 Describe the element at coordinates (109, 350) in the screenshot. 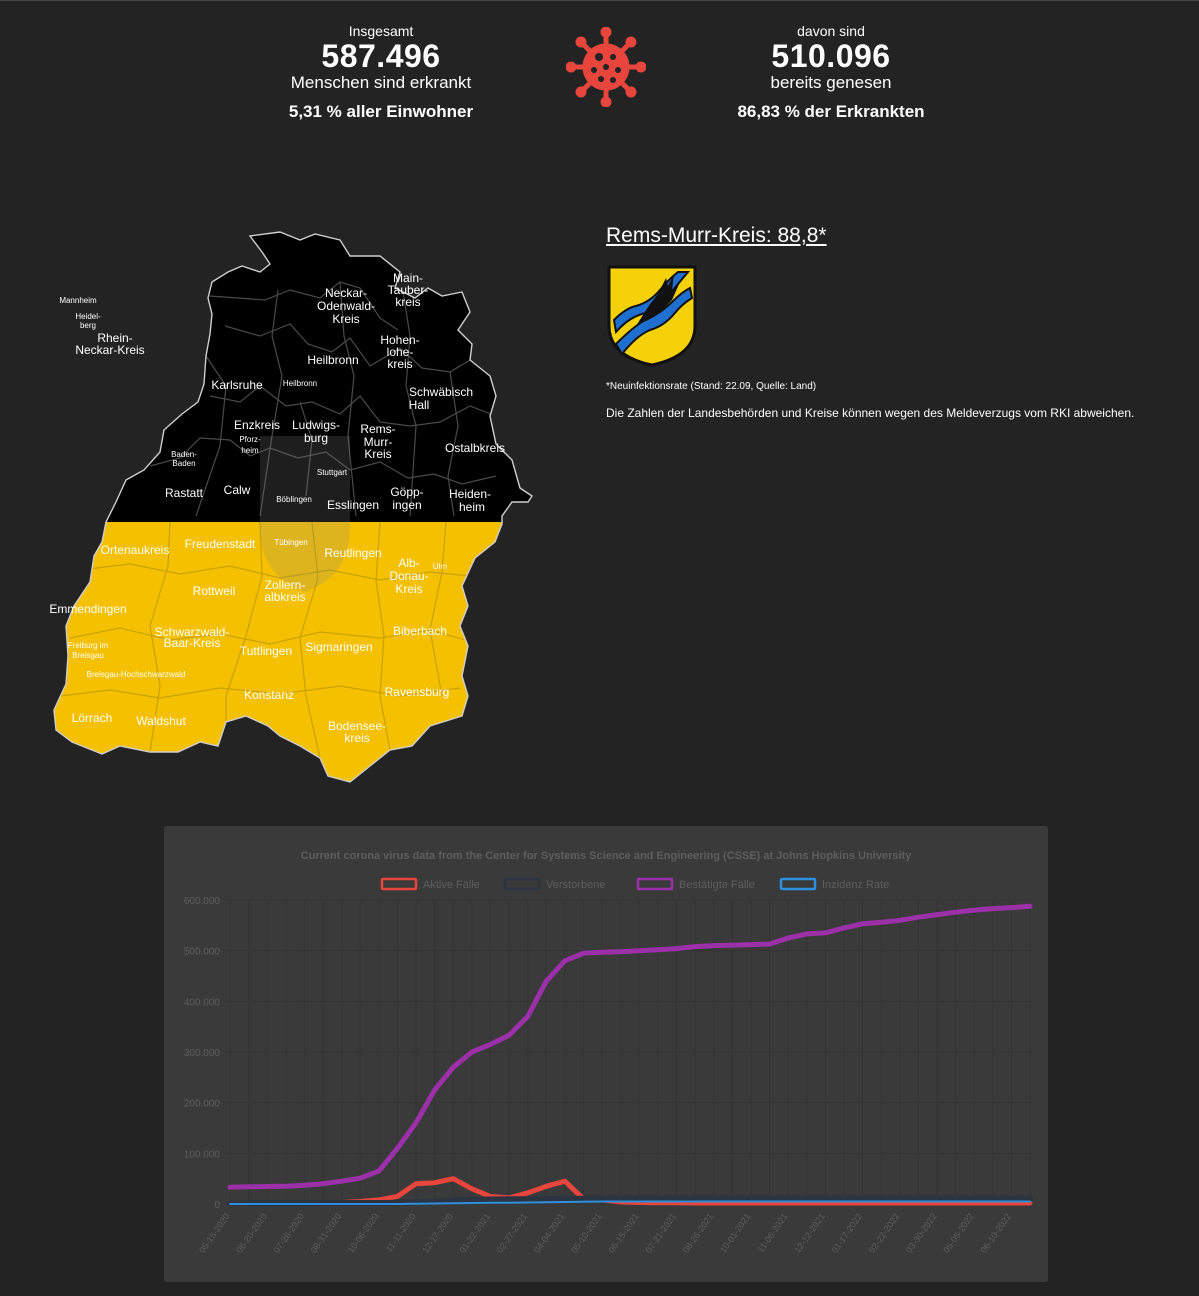

I see `district-label: Neckar-Kreis` at that location.